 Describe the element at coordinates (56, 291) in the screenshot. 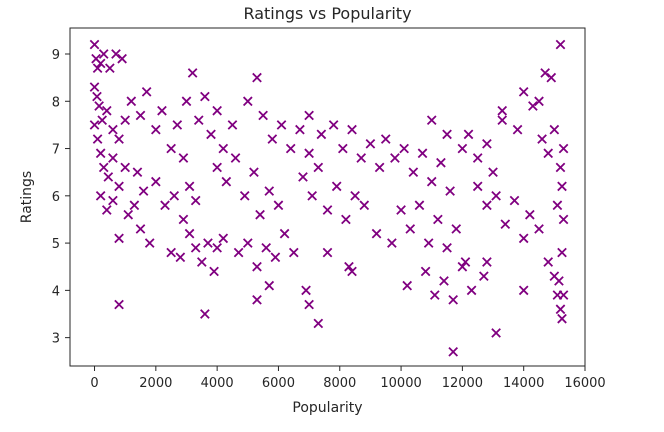

I see `y-tick-label: 4` at that location.